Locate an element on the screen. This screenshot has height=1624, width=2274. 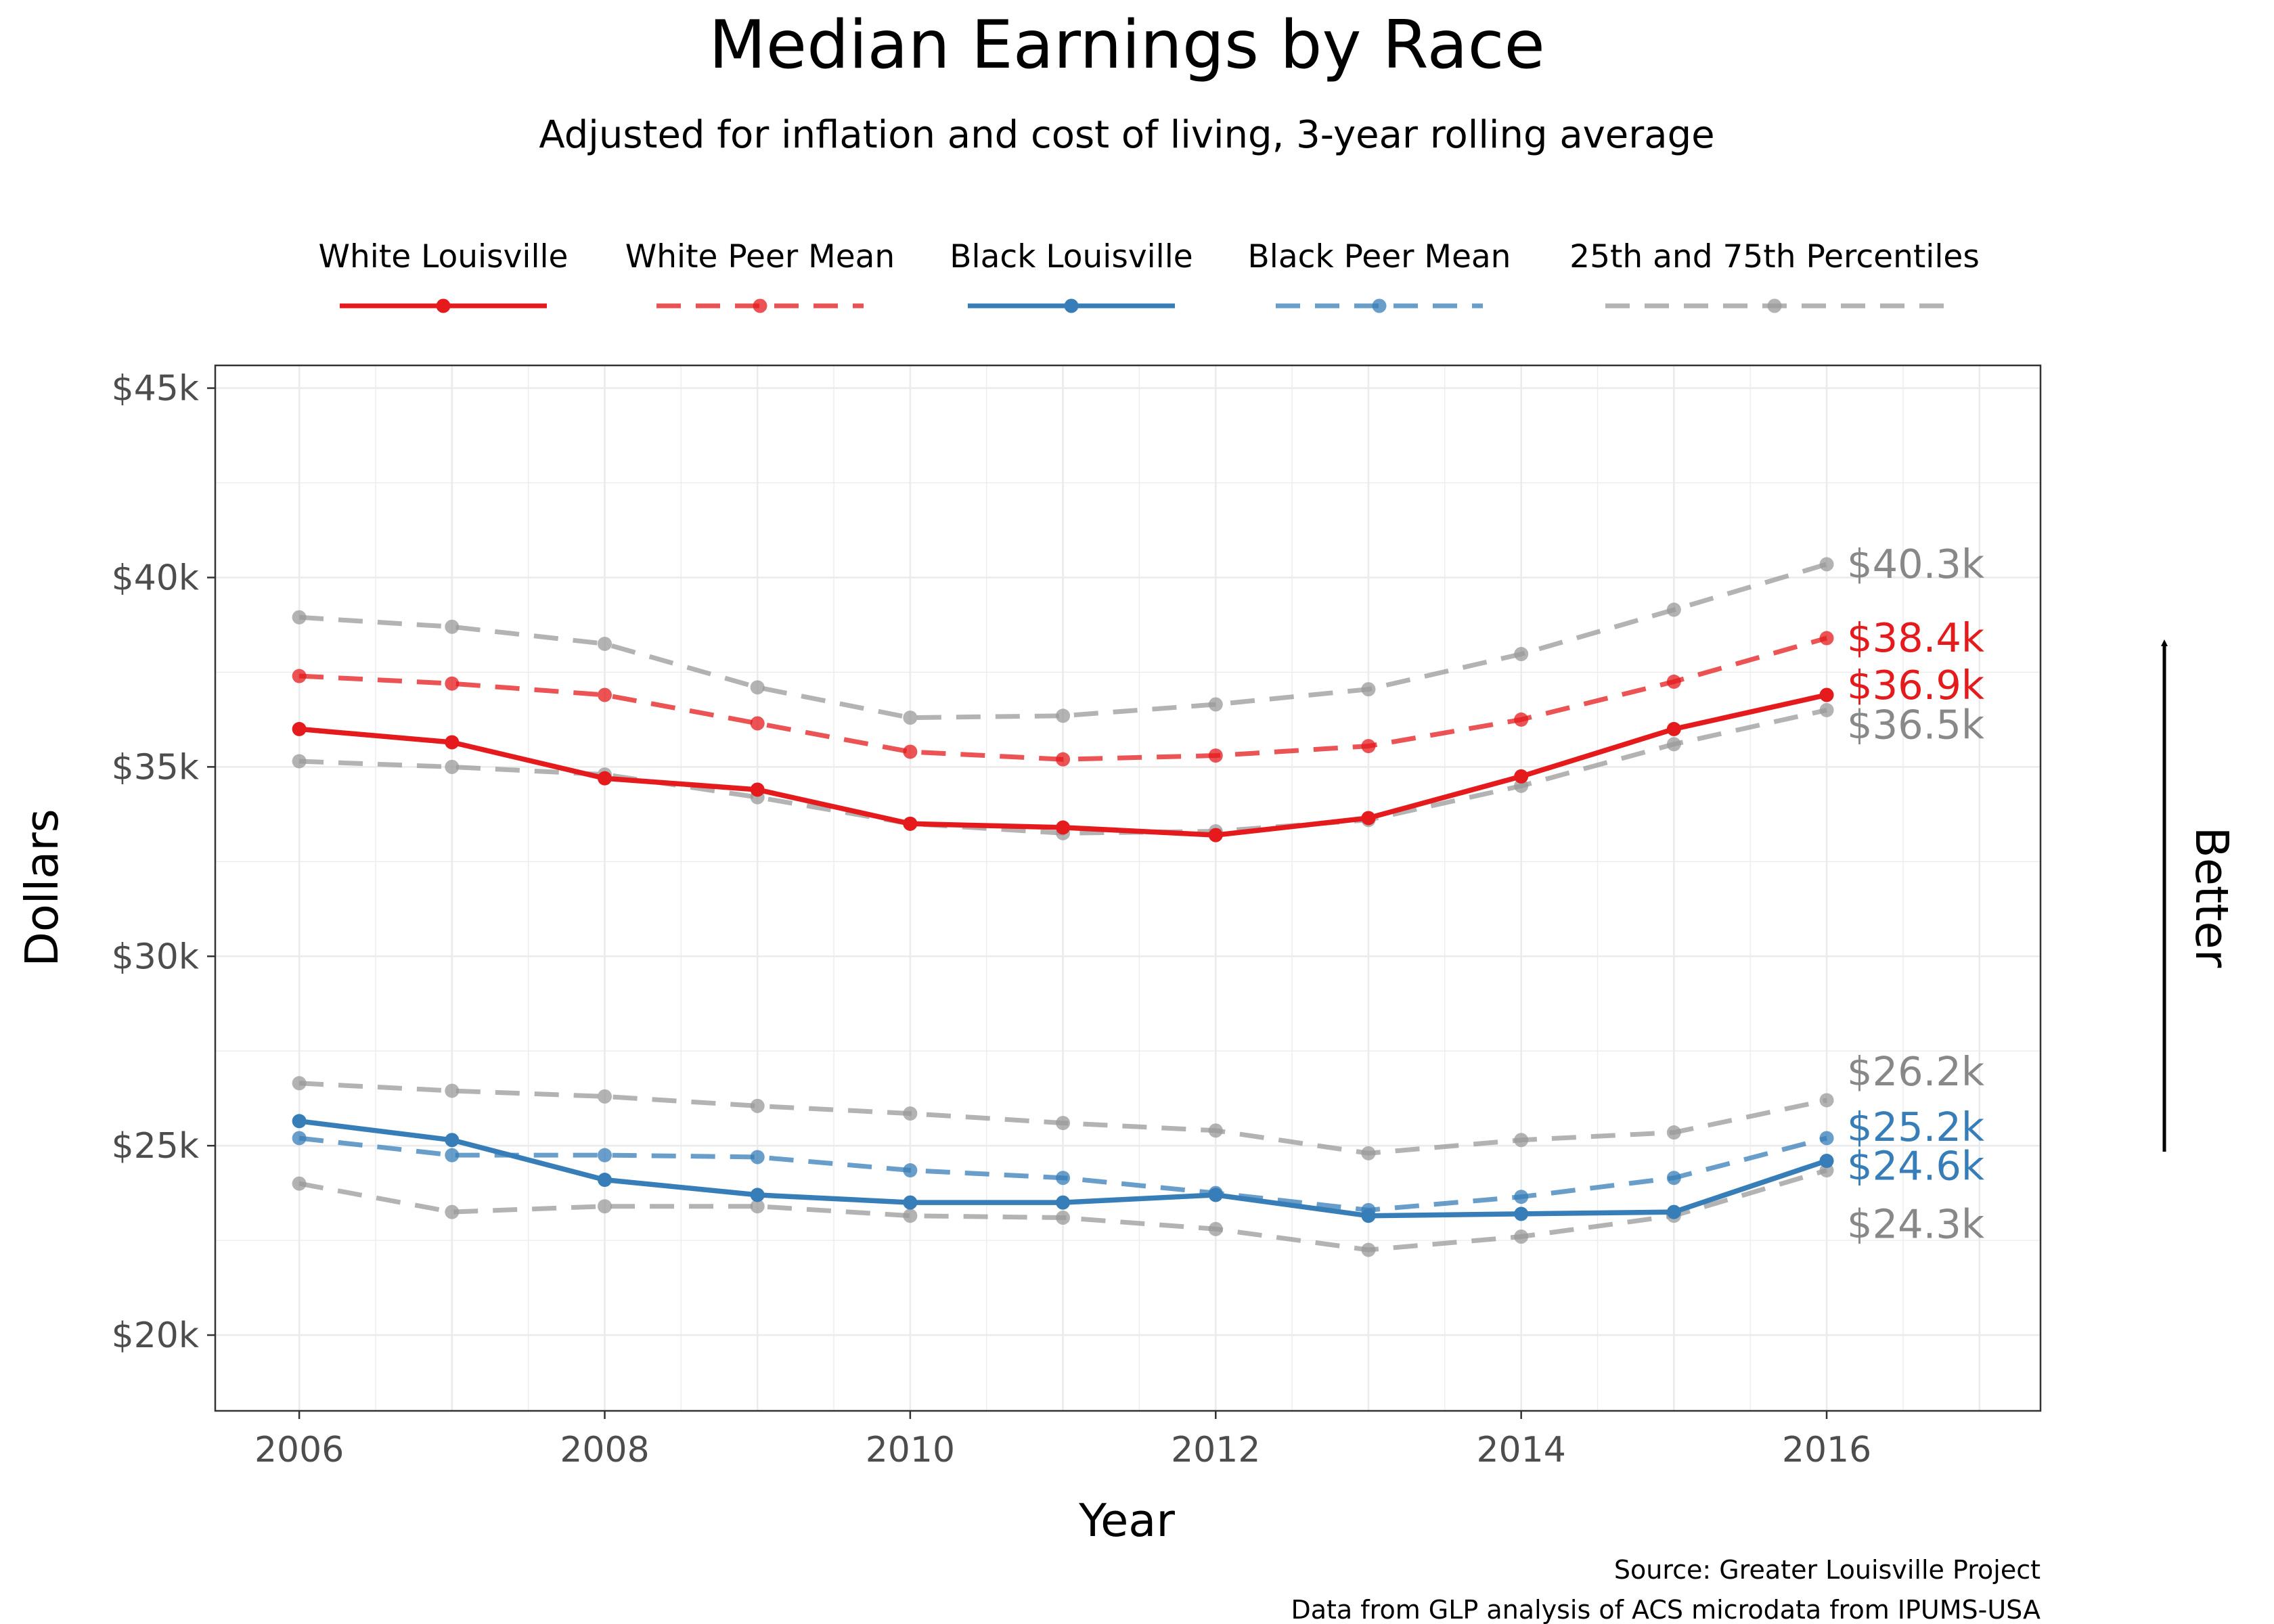
series-black-peer-mean is located at coordinates (1063, 1174).